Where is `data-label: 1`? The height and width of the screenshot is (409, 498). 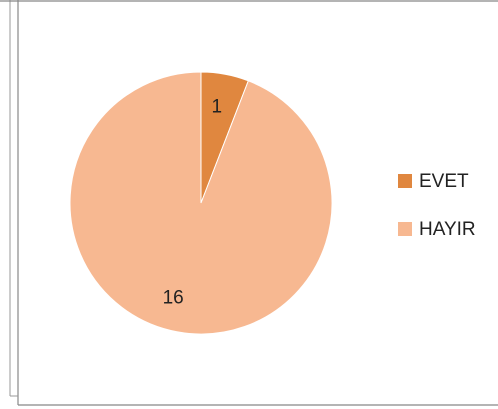
data-label: 1 is located at coordinates (217, 107).